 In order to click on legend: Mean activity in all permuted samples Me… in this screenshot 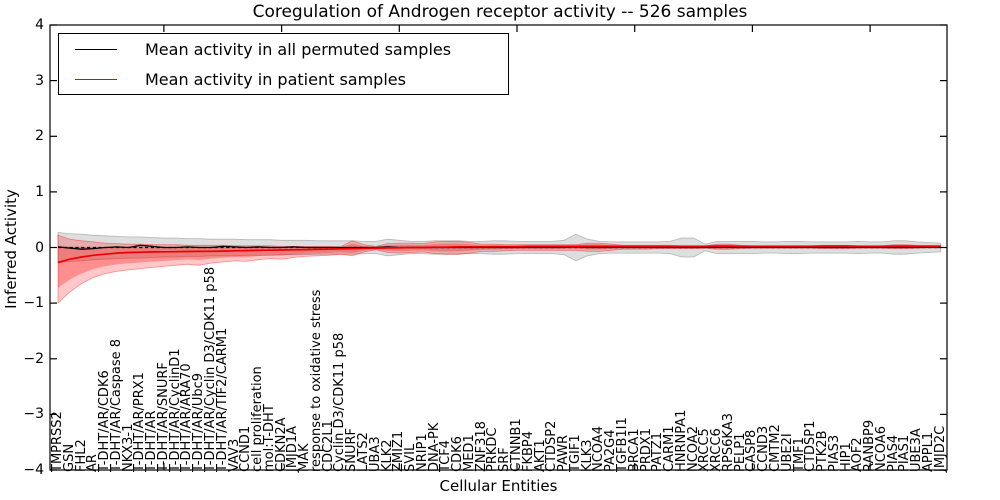, I will do `click(283, 64)`.